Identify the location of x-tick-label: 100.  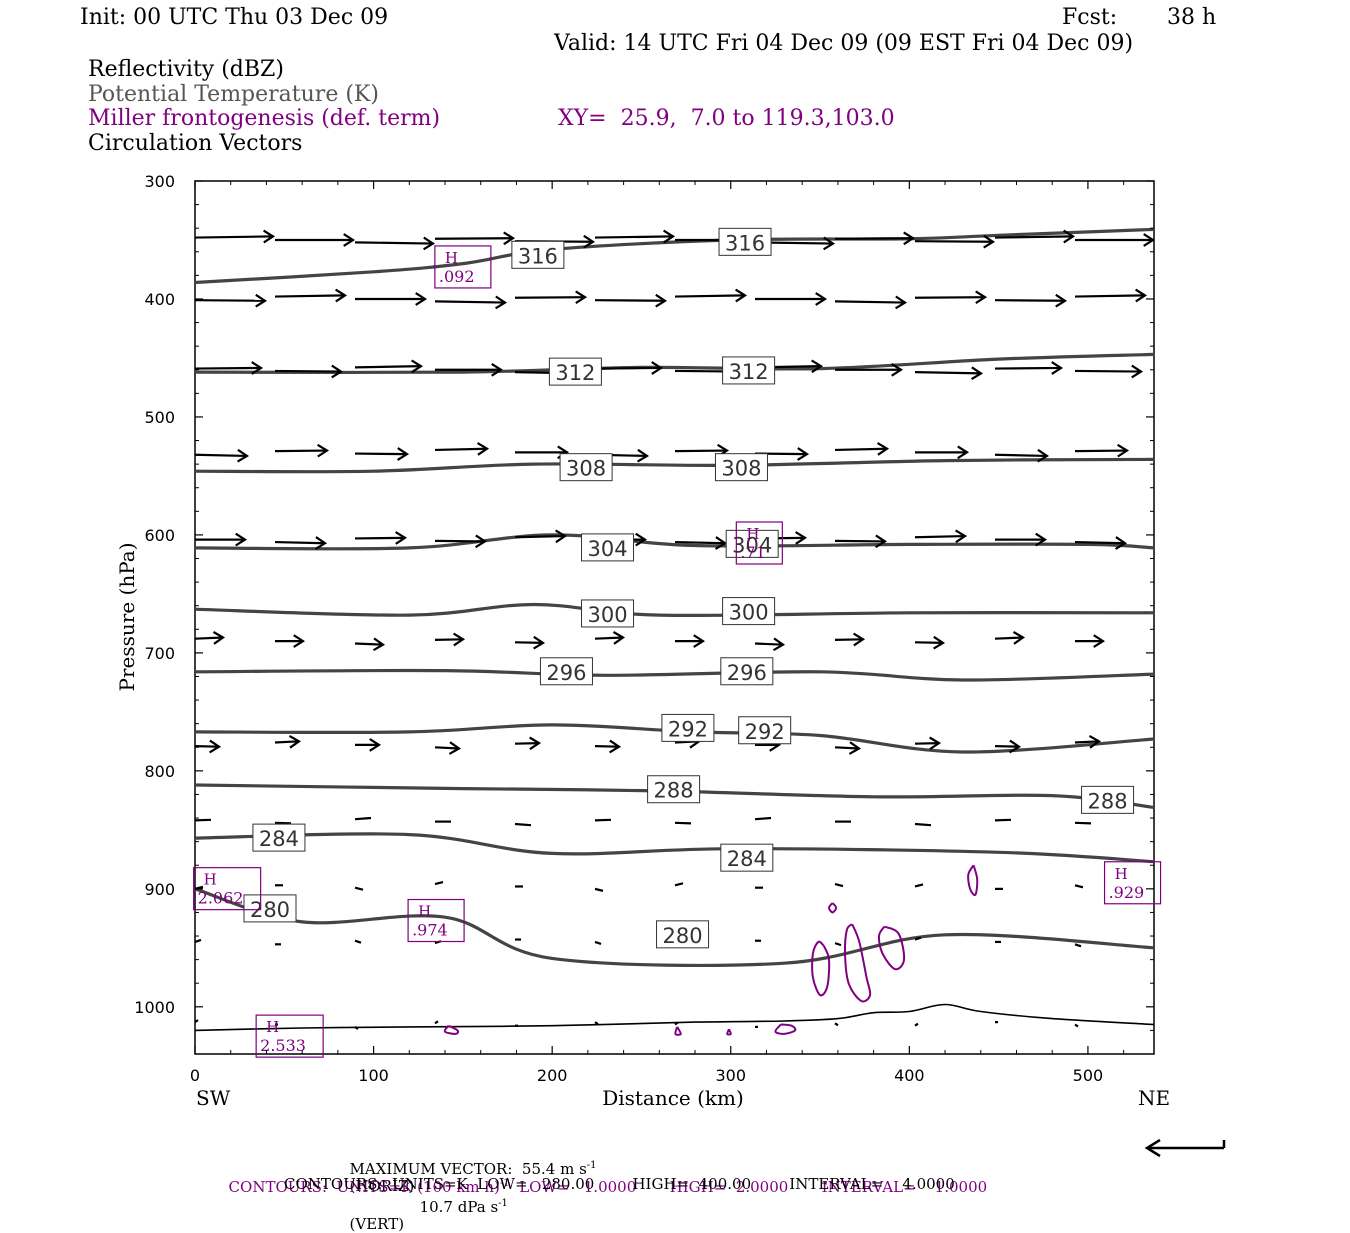
(373, 1075).